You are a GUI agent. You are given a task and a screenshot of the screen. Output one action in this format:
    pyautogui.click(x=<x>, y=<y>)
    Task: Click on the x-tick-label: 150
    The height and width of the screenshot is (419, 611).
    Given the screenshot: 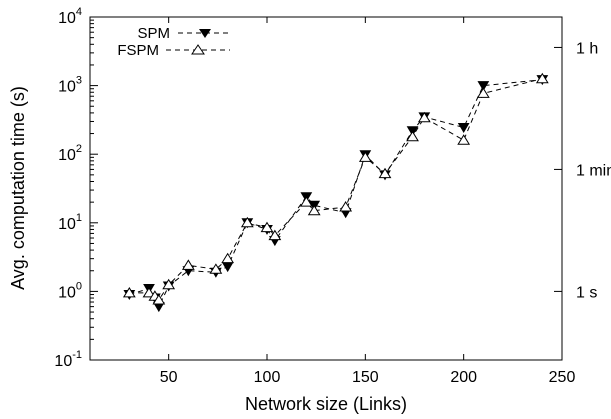 What is the action you would take?
    pyautogui.click(x=365, y=377)
    